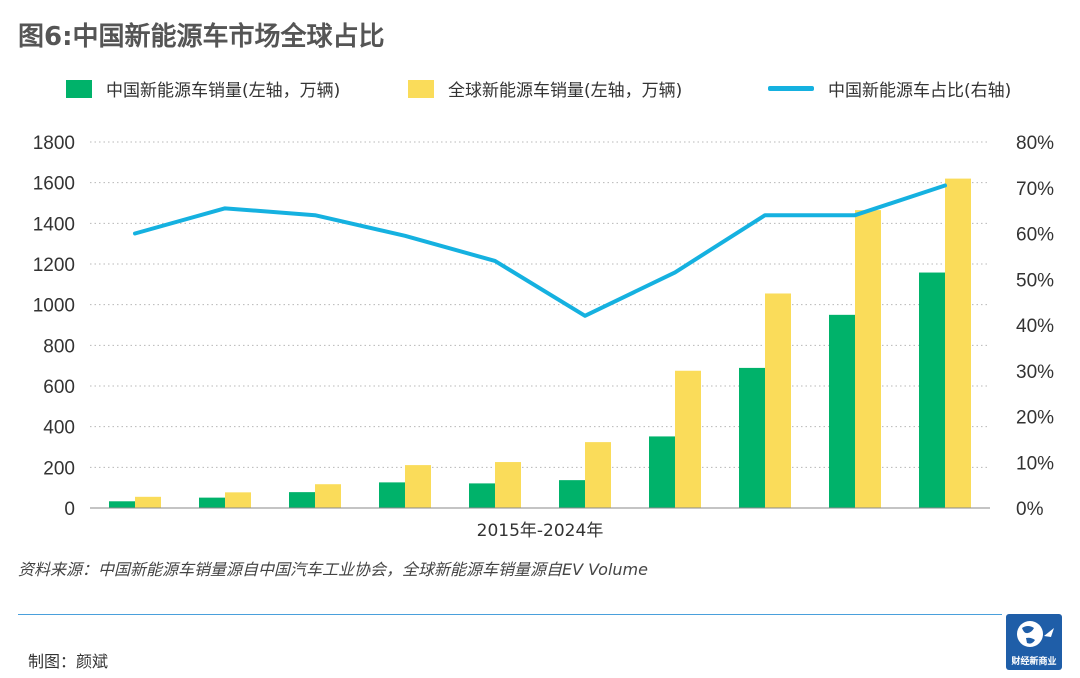  I want to click on credit: 制图：颜斌, so click(68, 661).